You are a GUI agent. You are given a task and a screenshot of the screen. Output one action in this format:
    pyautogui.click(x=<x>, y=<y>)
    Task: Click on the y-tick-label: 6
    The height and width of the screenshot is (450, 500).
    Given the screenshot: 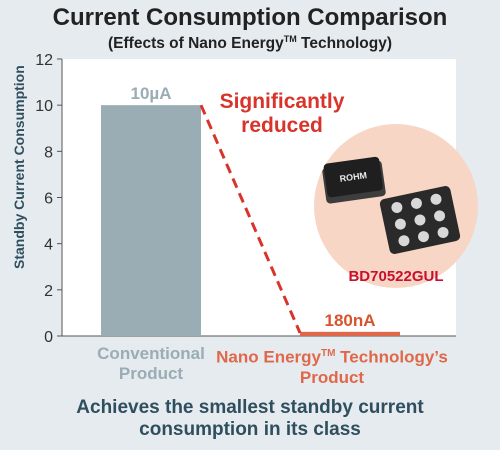 What is the action you would take?
    pyautogui.click(x=48, y=199)
    